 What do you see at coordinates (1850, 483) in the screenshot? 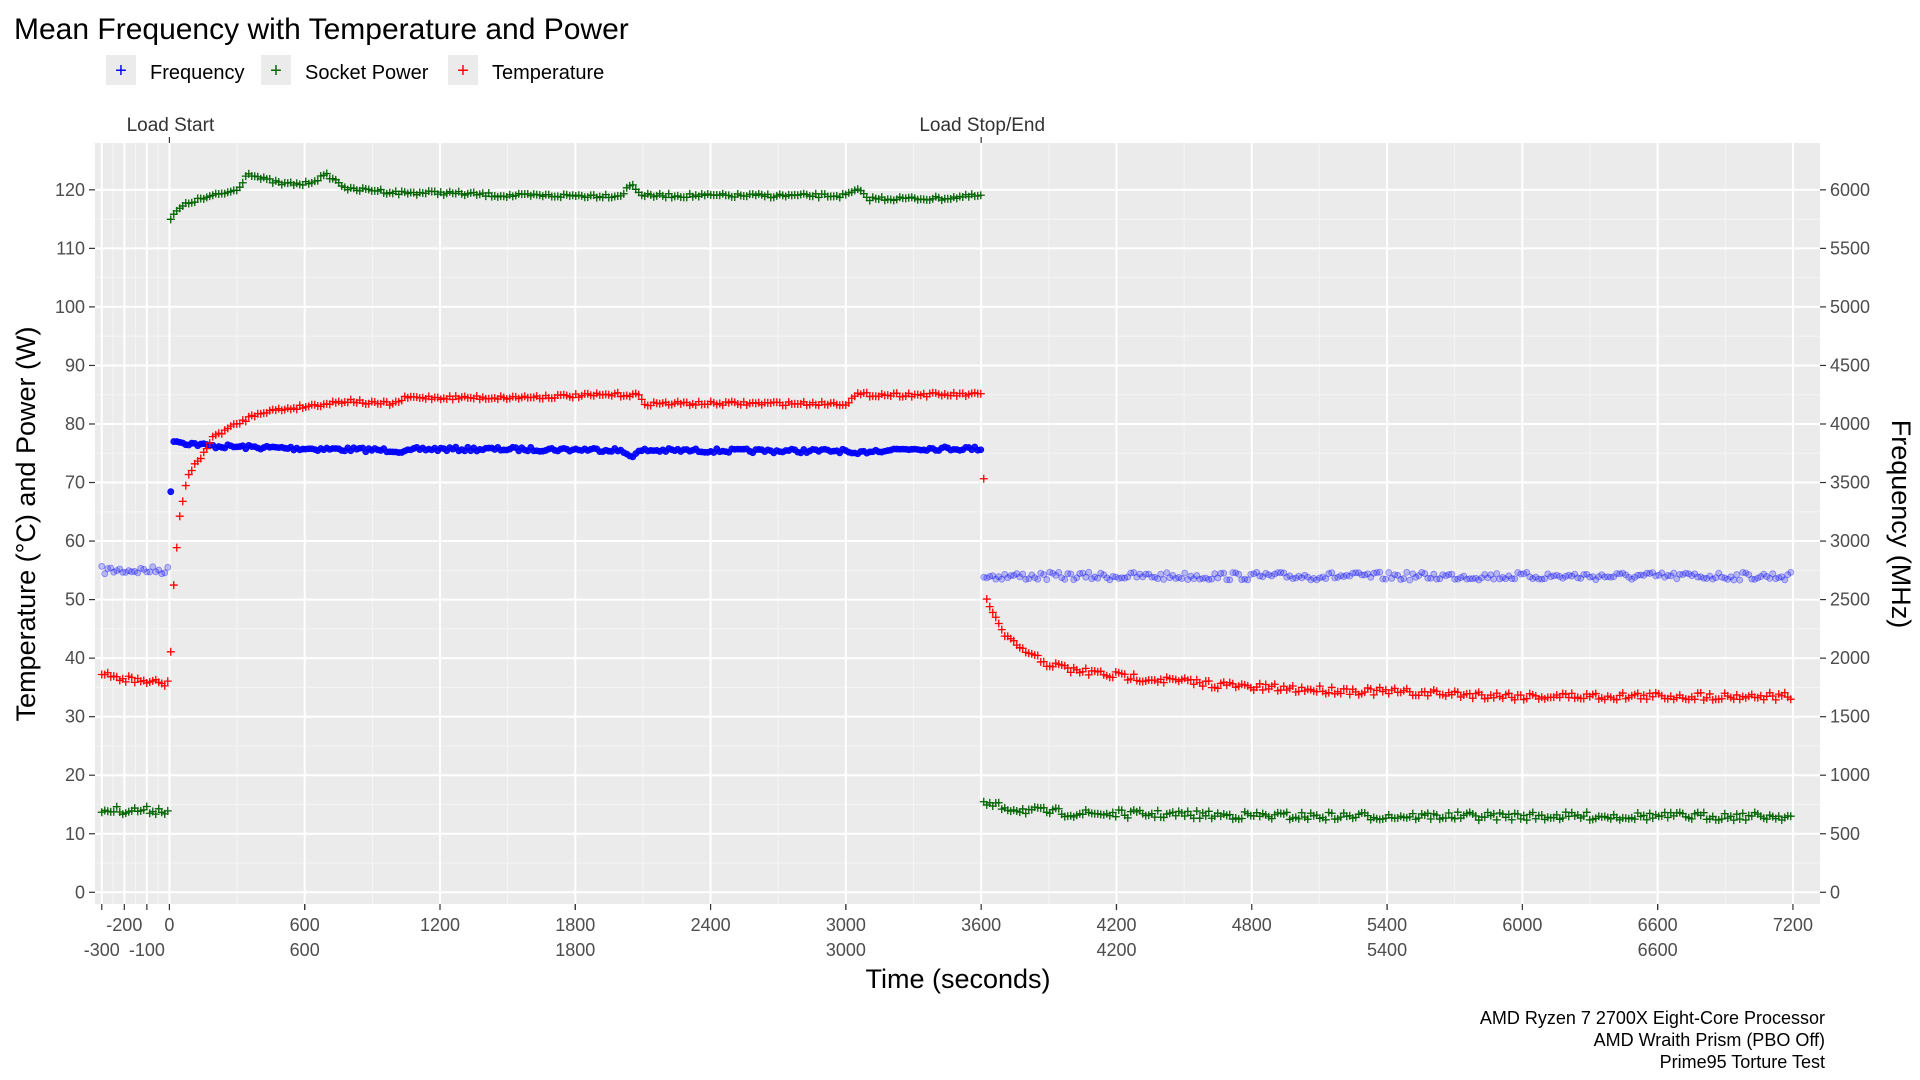
I see `y-right-tick-label: 3500` at bounding box center [1850, 483].